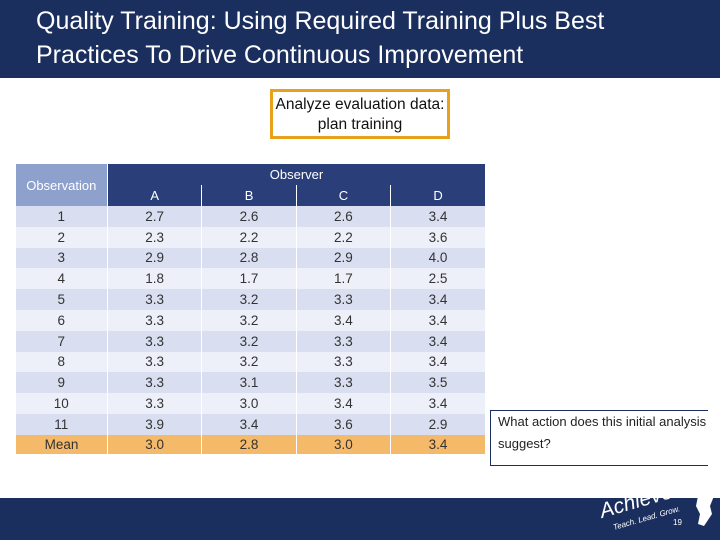 This screenshot has height=540, width=720. What do you see at coordinates (61, 444) in the screenshot?
I see `mean-label: Mean` at bounding box center [61, 444].